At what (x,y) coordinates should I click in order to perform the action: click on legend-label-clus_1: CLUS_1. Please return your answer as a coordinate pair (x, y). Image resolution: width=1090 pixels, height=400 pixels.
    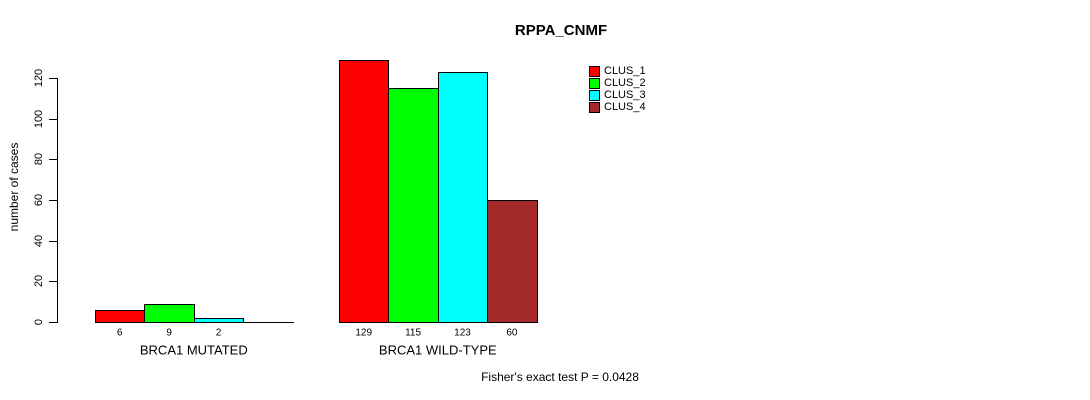
    Looking at the image, I should click on (625, 71).